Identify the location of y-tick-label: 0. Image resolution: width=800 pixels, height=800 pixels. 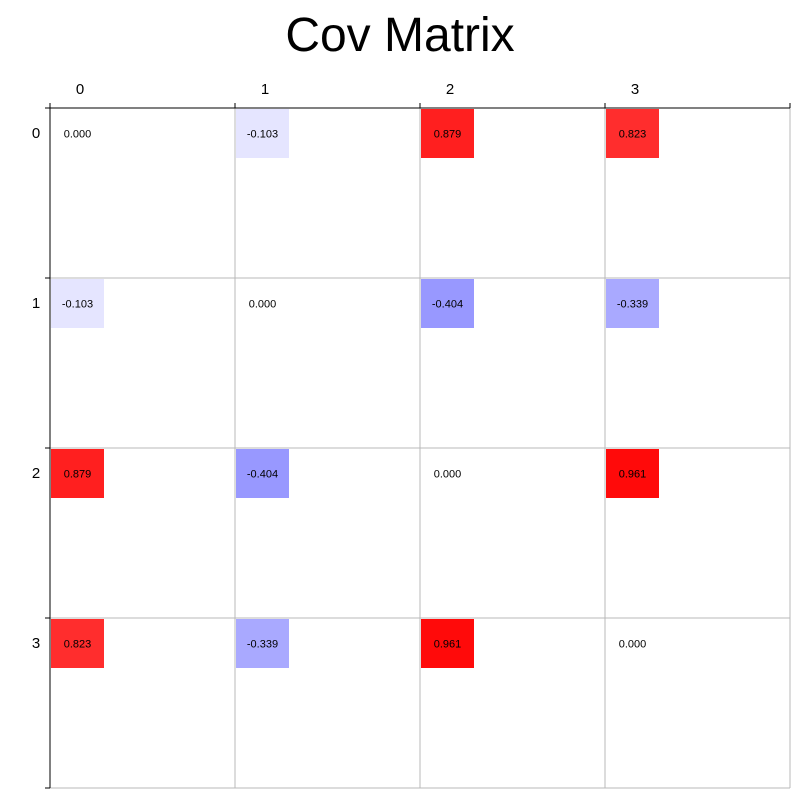
(36, 133).